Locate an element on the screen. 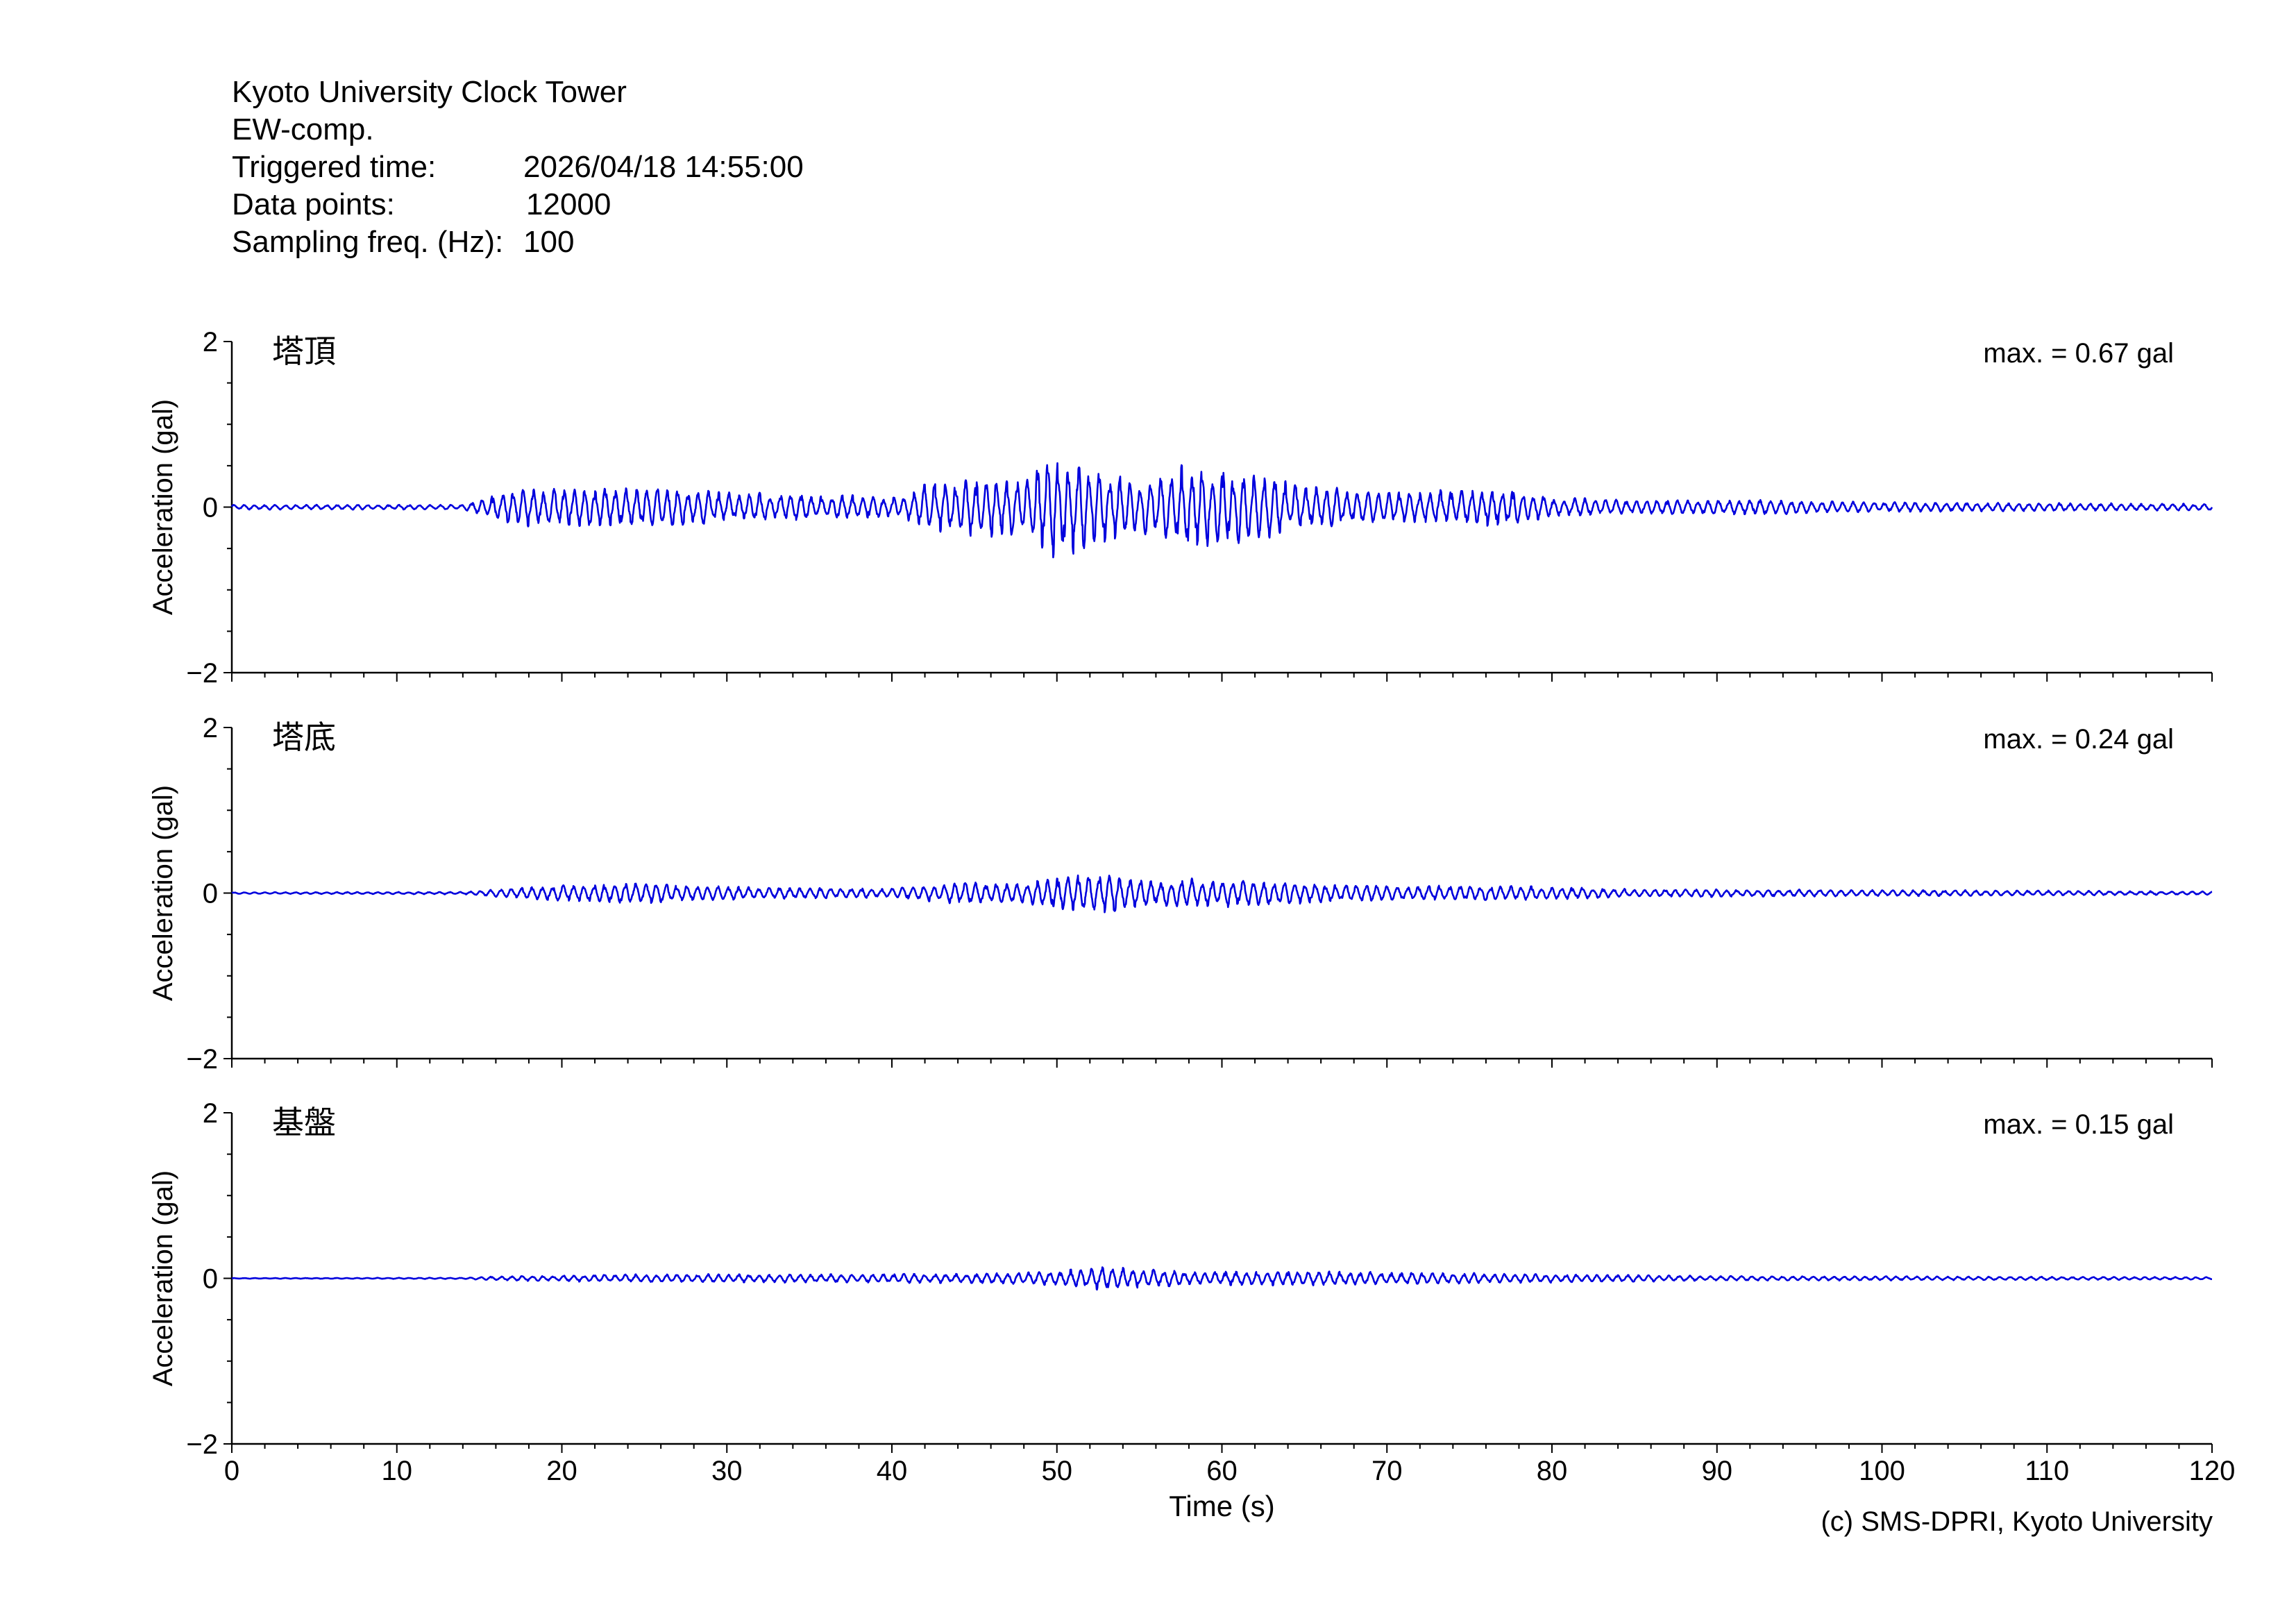 The image size is (2296, 1623). data-points-label: Data points: is located at coordinates (313, 204).